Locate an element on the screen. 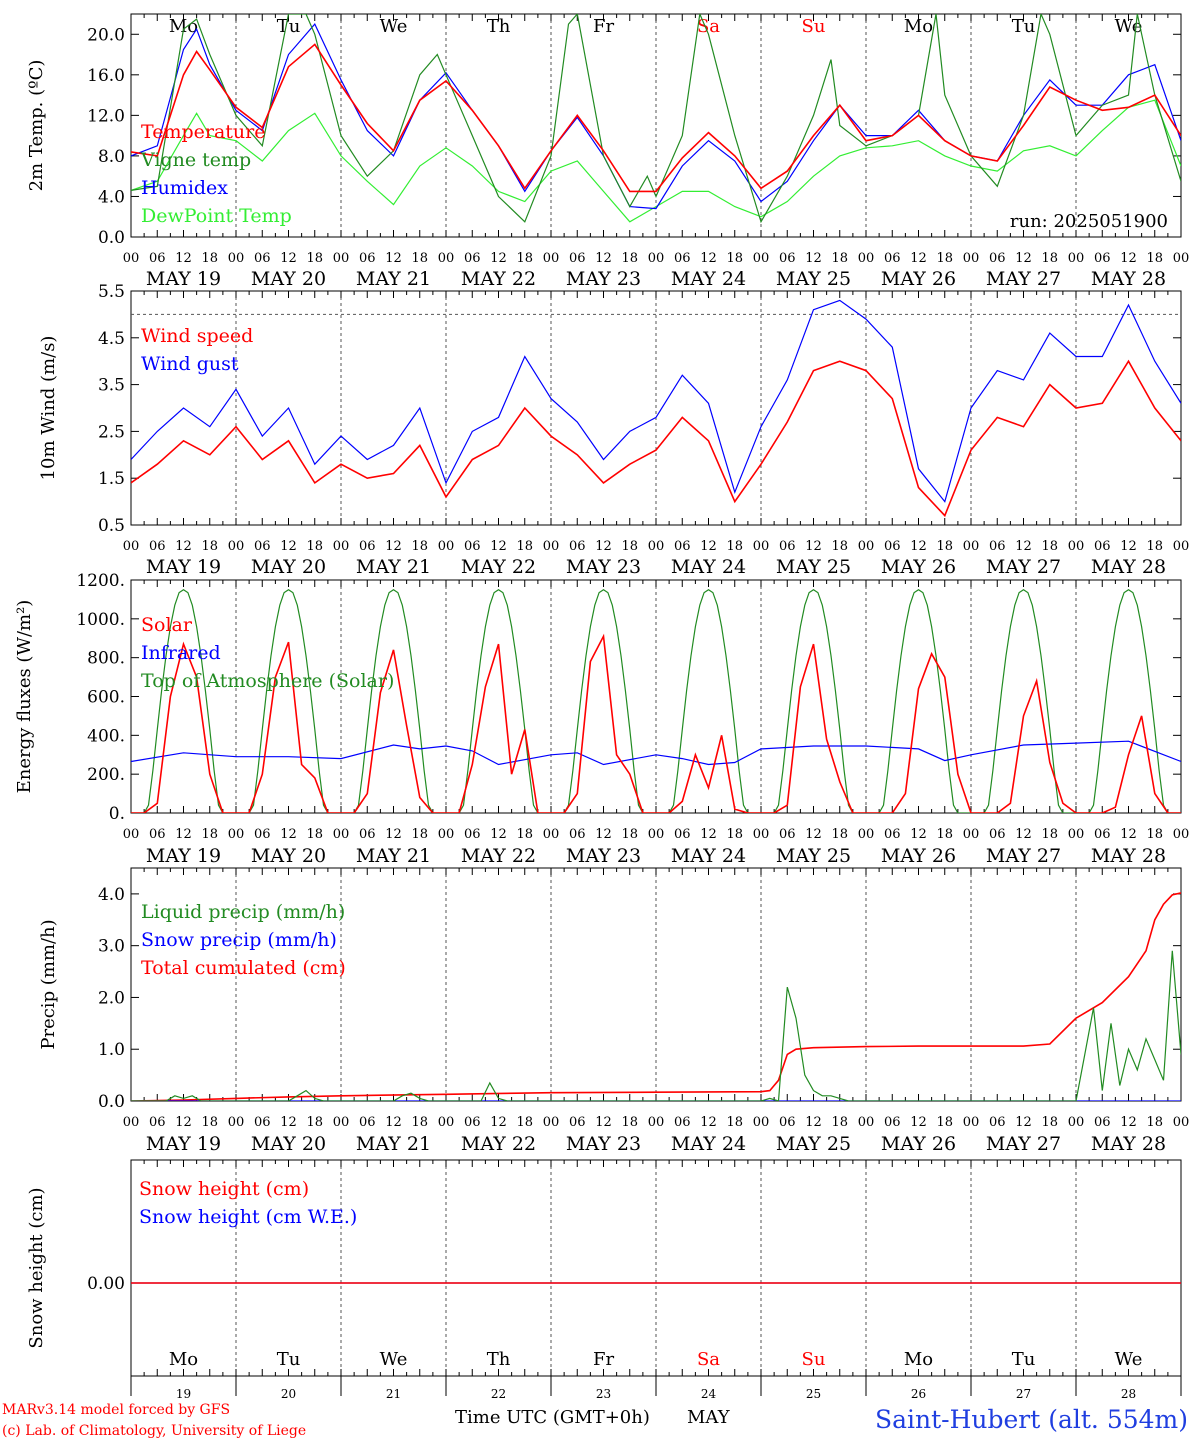 The image size is (1194, 1440). y-tick-label: 1000. is located at coordinates (100, 620).